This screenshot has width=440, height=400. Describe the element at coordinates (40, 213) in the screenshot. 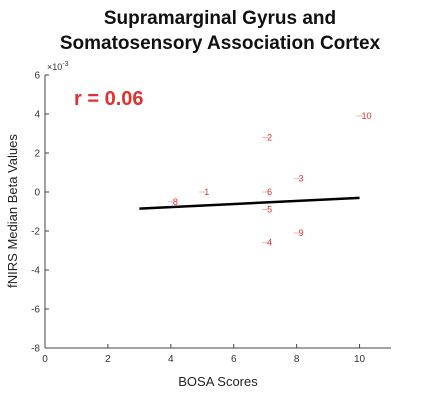

I see `y-axis-ticks: -8 -6 -4 -2 0 2 4 6` at that location.